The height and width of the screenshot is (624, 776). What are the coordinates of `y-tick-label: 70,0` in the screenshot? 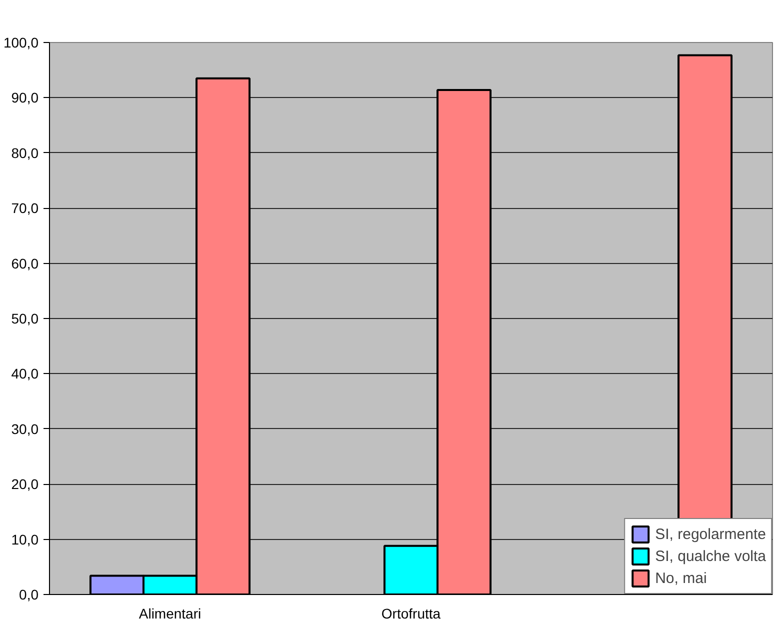 It's located at (25, 208).